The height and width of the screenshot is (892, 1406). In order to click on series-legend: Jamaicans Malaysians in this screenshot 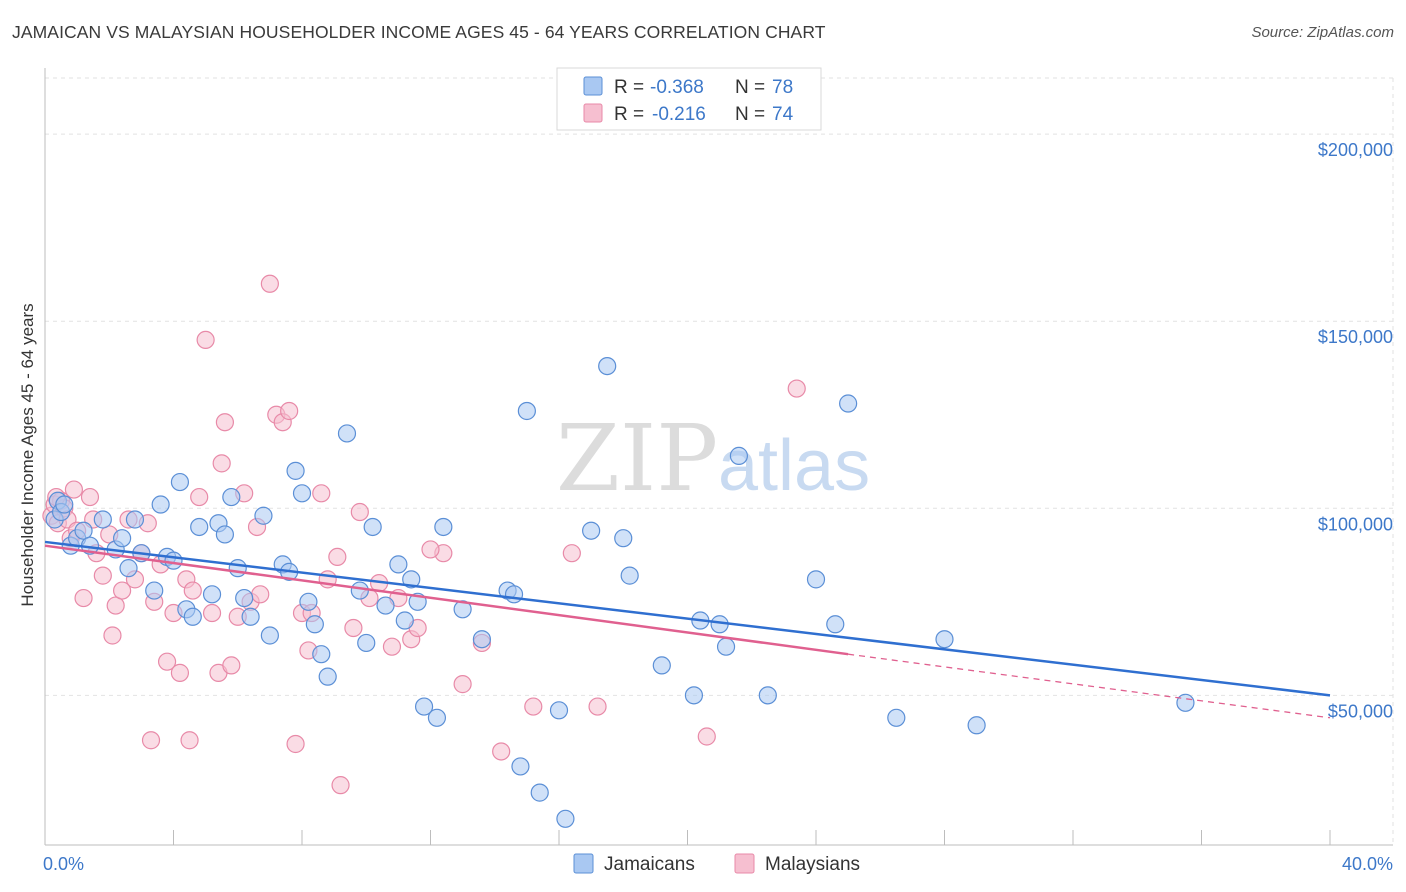, I will do `click(716, 864)`.